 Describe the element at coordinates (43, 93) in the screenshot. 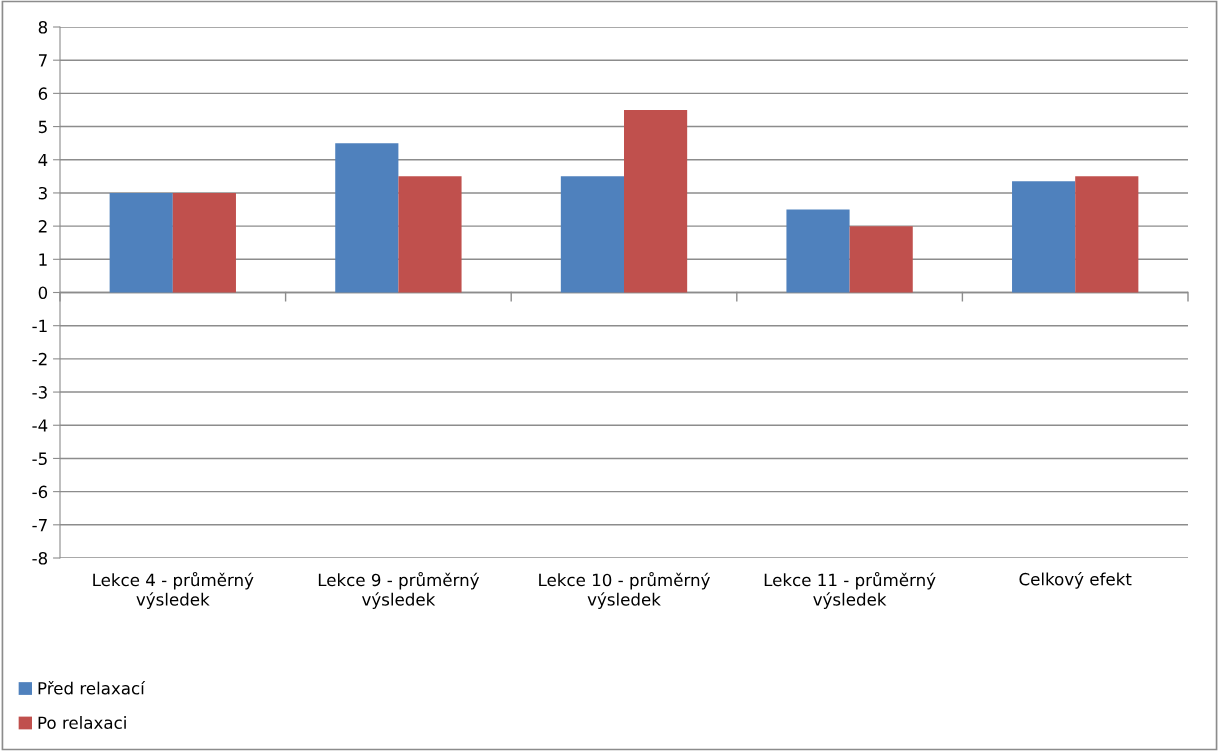

I see `y-tick-label: 6` at that location.